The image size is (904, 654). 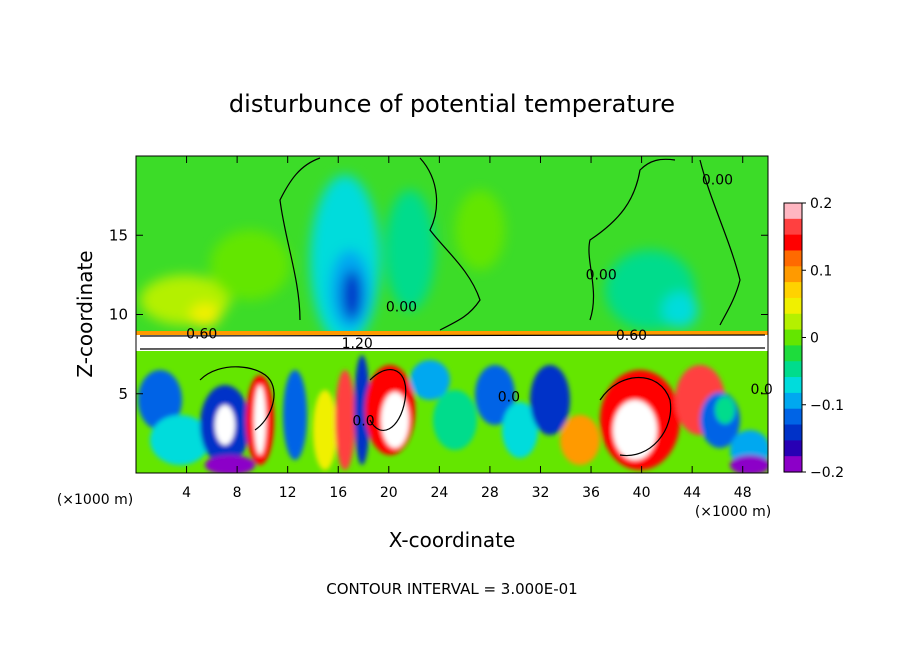 What do you see at coordinates (827, 406) in the screenshot?
I see `colorbar-tick-label: −0.1` at bounding box center [827, 406].